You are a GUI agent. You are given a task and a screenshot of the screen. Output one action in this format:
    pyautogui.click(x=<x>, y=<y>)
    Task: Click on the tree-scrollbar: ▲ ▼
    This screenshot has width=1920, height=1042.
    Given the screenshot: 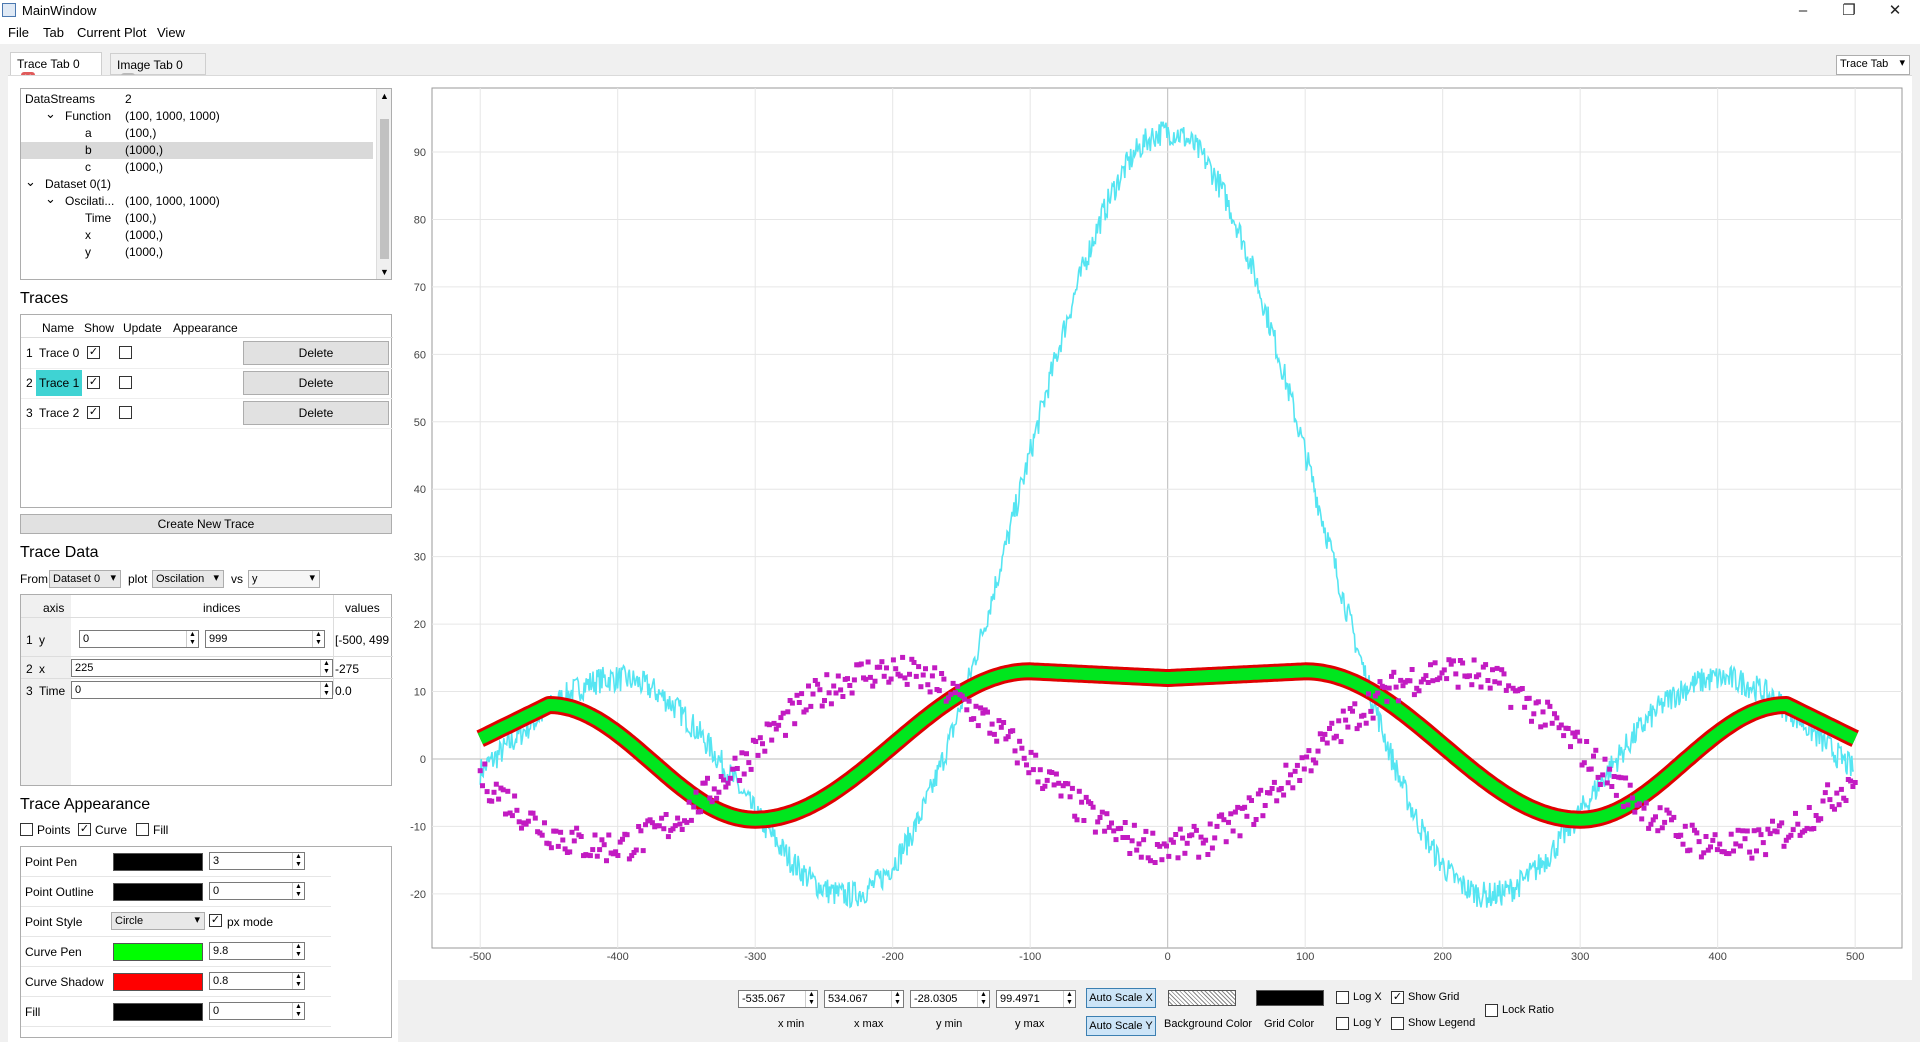 What is the action you would take?
    pyautogui.click(x=383, y=184)
    